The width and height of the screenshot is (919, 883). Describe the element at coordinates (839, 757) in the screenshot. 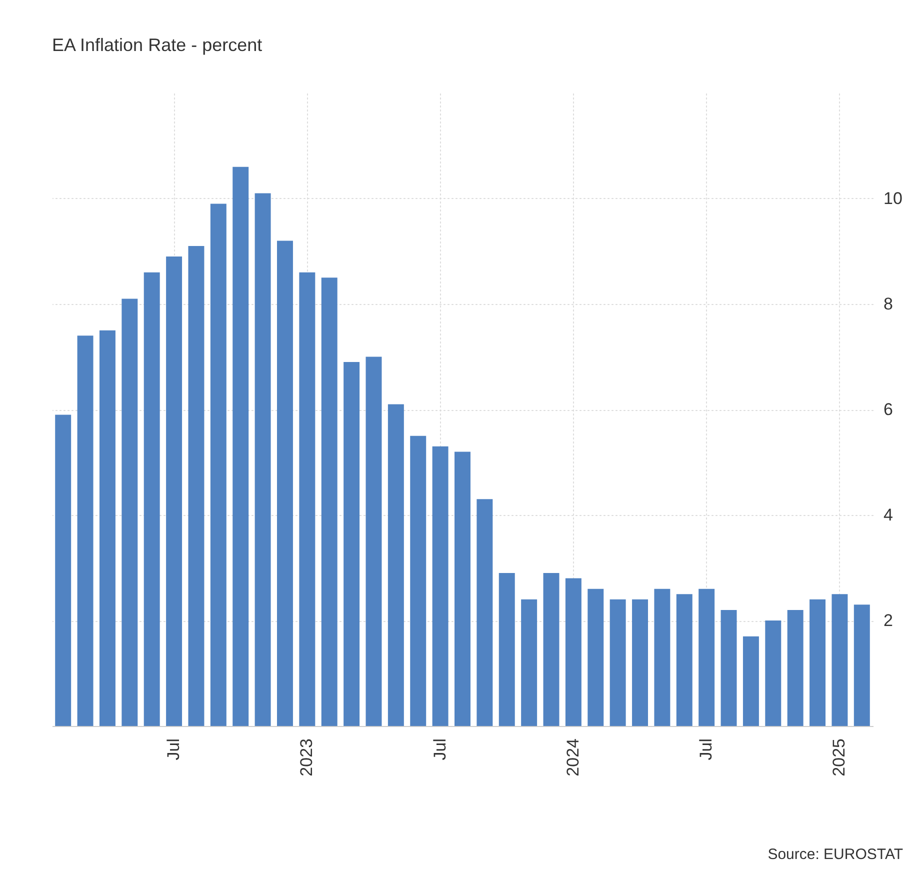

I see `x-tick-label: 2025` at that location.